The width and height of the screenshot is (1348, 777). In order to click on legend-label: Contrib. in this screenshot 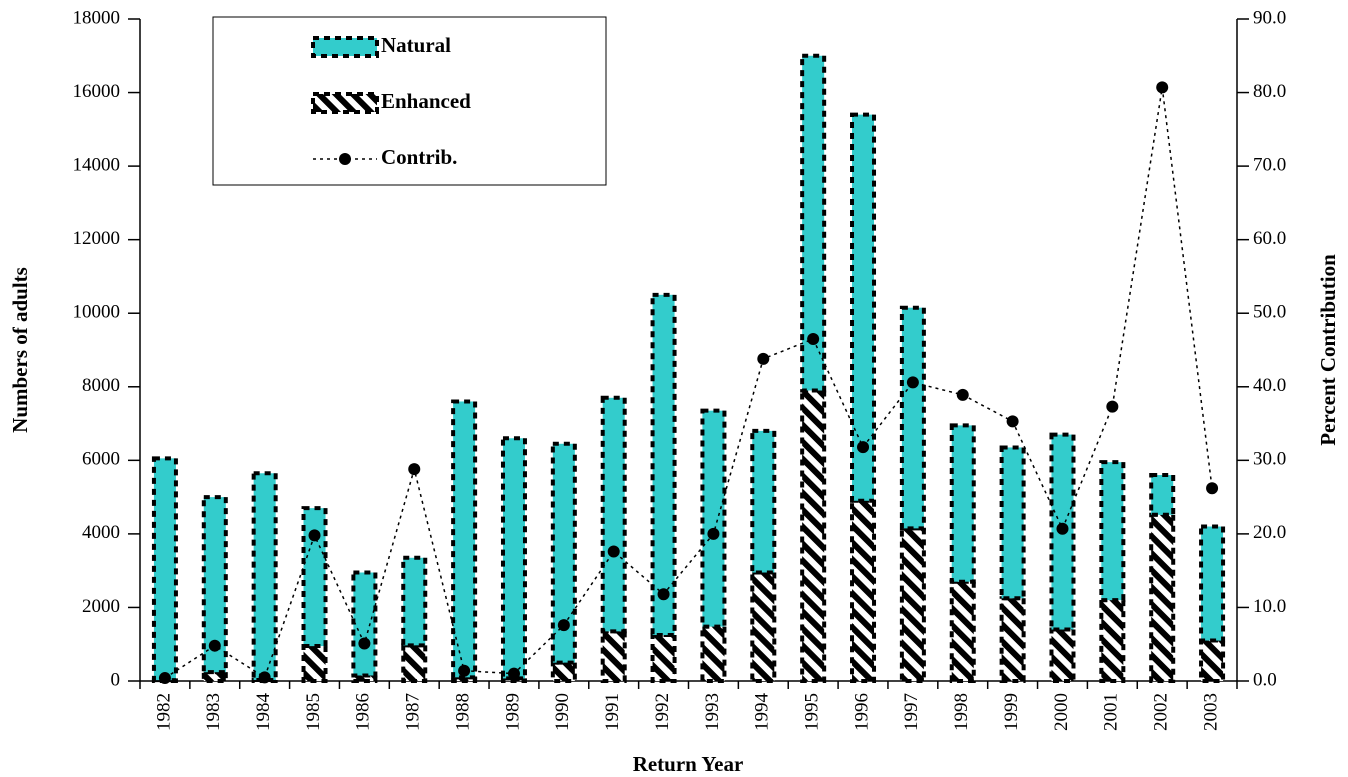, I will do `click(419, 157)`.